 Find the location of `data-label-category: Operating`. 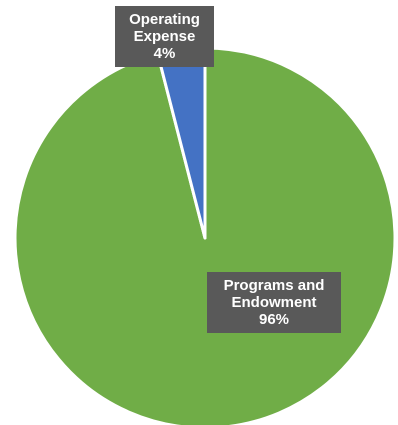

data-label-category: Operating is located at coordinates (164, 19).